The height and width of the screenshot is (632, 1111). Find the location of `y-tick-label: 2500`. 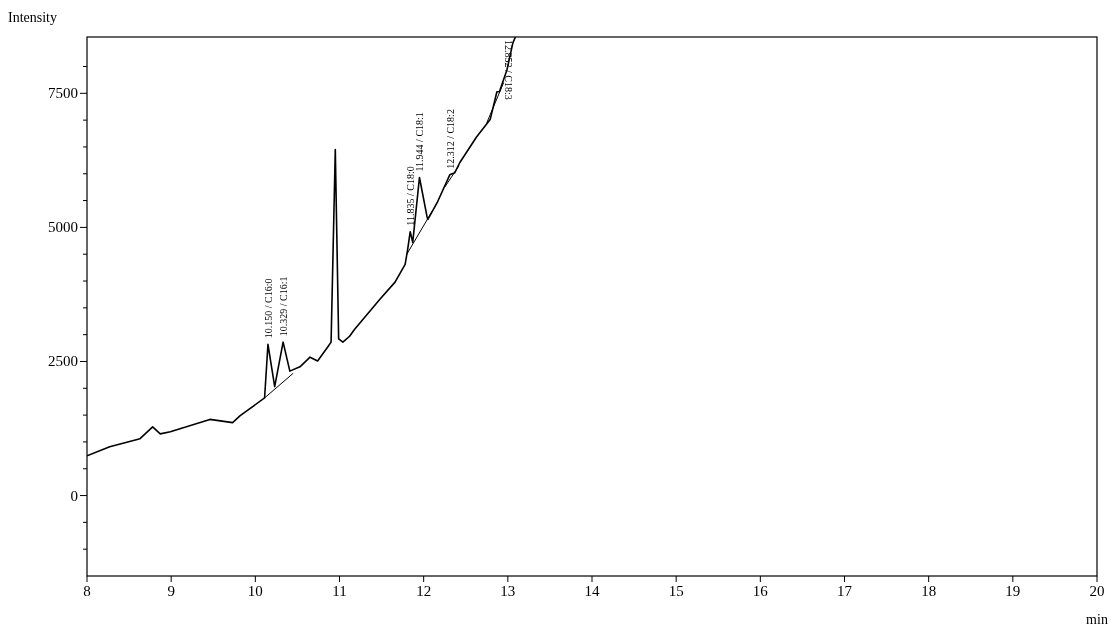

y-tick-label: 2500 is located at coordinates (63, 361).